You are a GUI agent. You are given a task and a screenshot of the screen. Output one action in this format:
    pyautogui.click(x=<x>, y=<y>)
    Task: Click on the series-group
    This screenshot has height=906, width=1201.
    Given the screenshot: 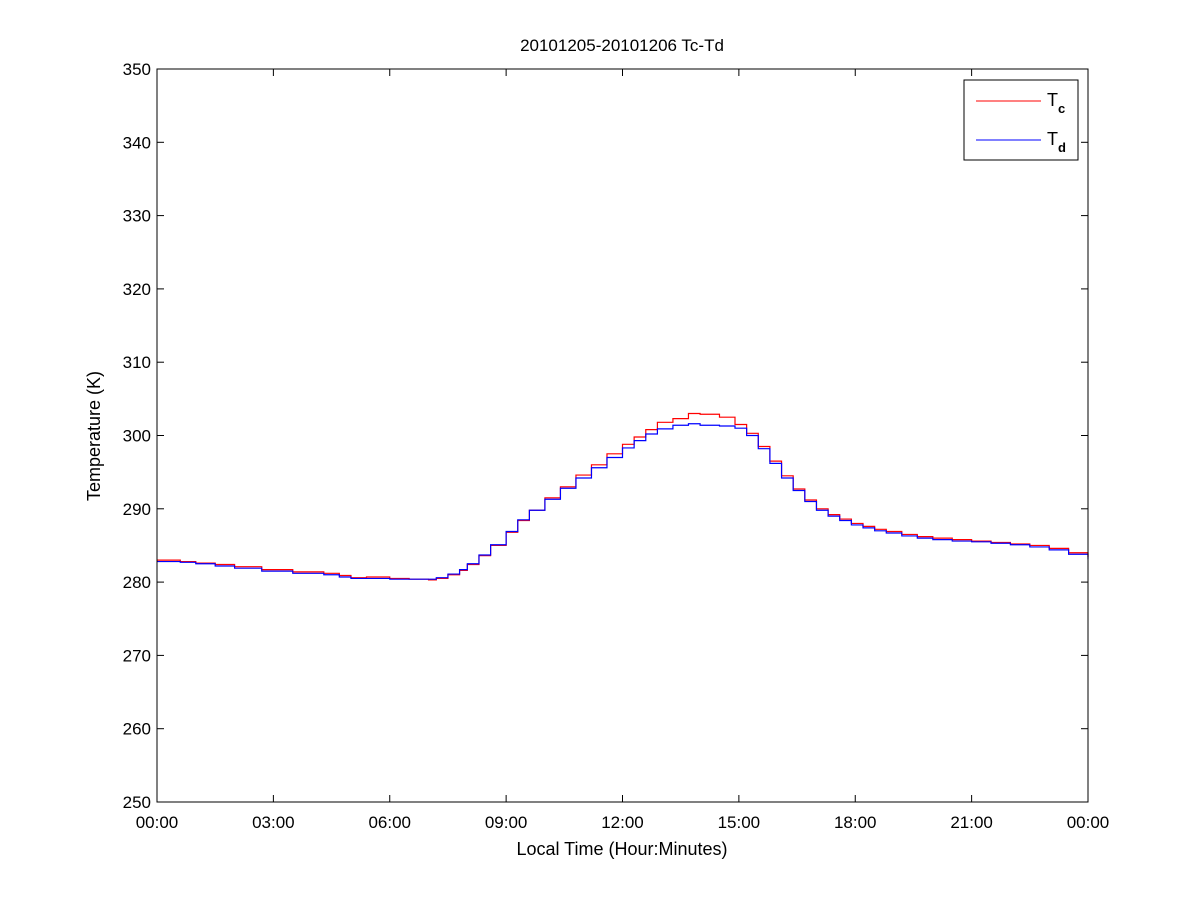 What is the action you would take?
    pyautogui.click(x=623, y=496)
    